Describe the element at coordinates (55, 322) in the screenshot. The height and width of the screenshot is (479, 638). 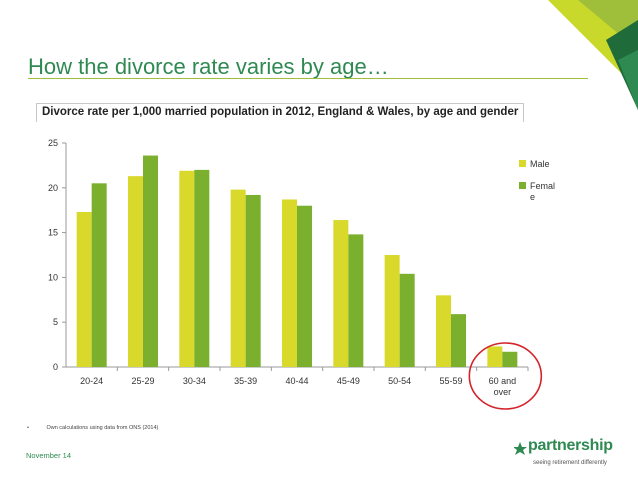
I see `y-tick-label: 5` at that location.